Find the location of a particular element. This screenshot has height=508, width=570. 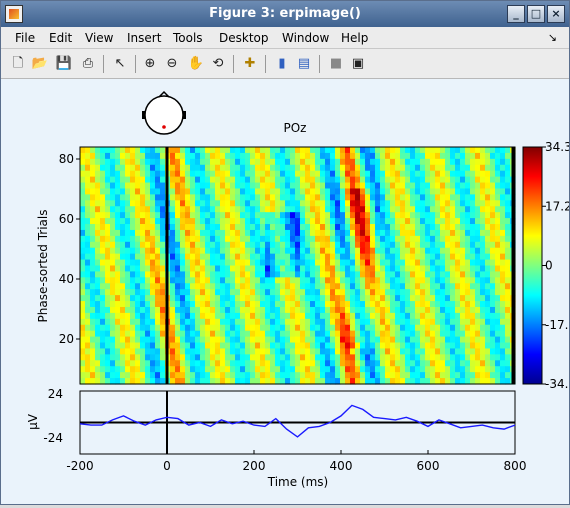

close-icon: × is located at coordinates (556, 14).